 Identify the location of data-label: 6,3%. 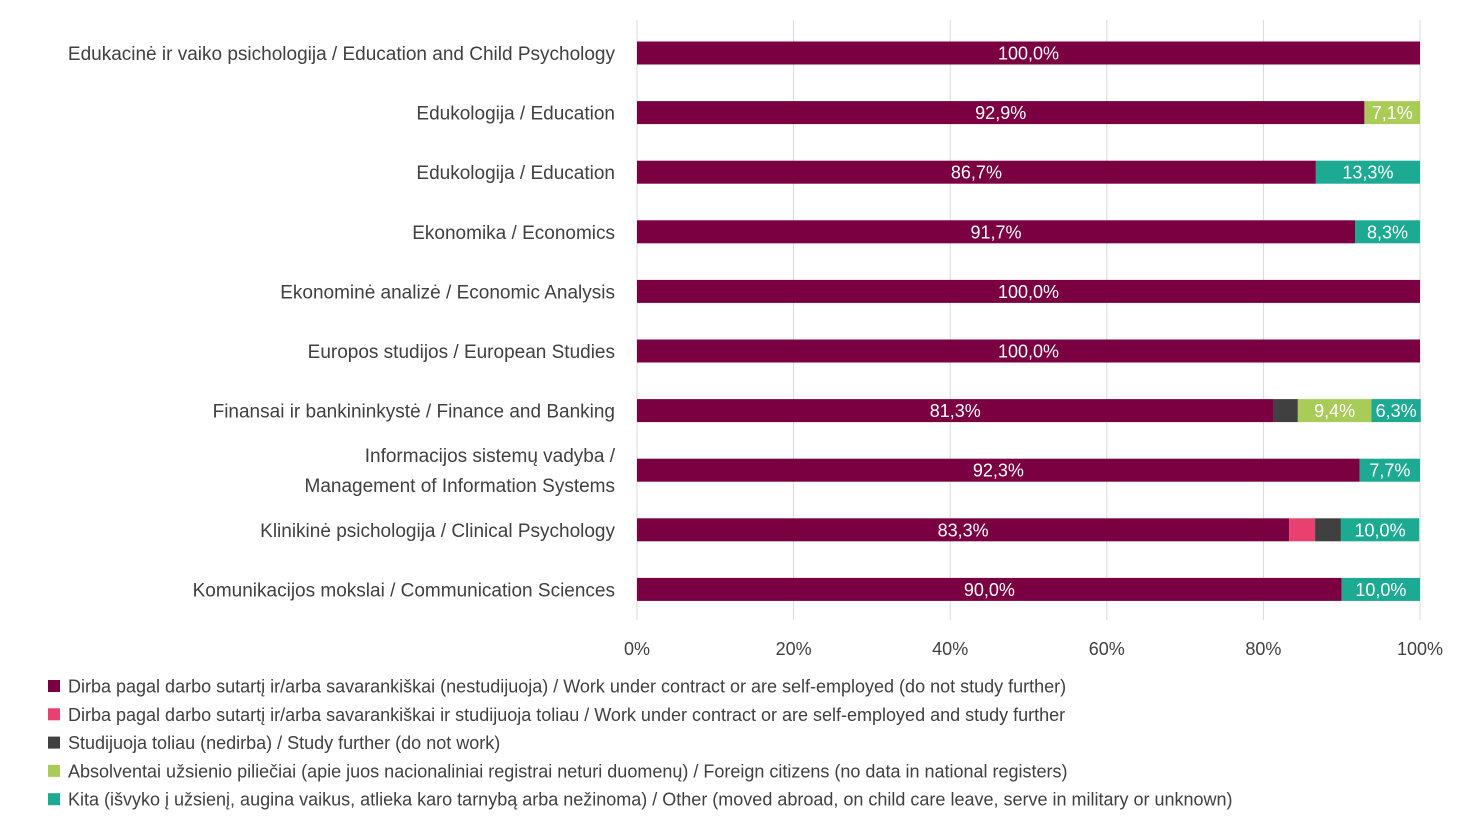
(1396, 411).